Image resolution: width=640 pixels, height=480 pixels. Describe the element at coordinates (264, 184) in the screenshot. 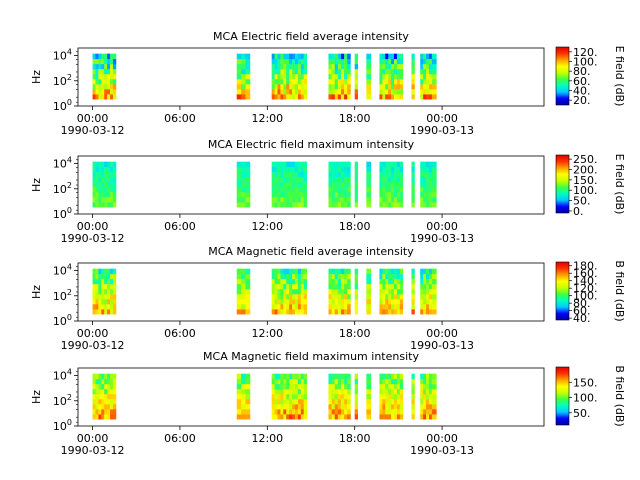

I see `heatmap` at that location.